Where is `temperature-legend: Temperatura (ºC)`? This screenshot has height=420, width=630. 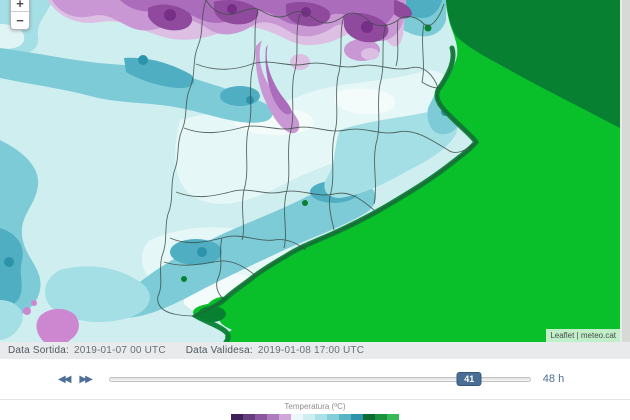
temperature-legend: Temperatura (ºC) is located at coordinates (315, 409).